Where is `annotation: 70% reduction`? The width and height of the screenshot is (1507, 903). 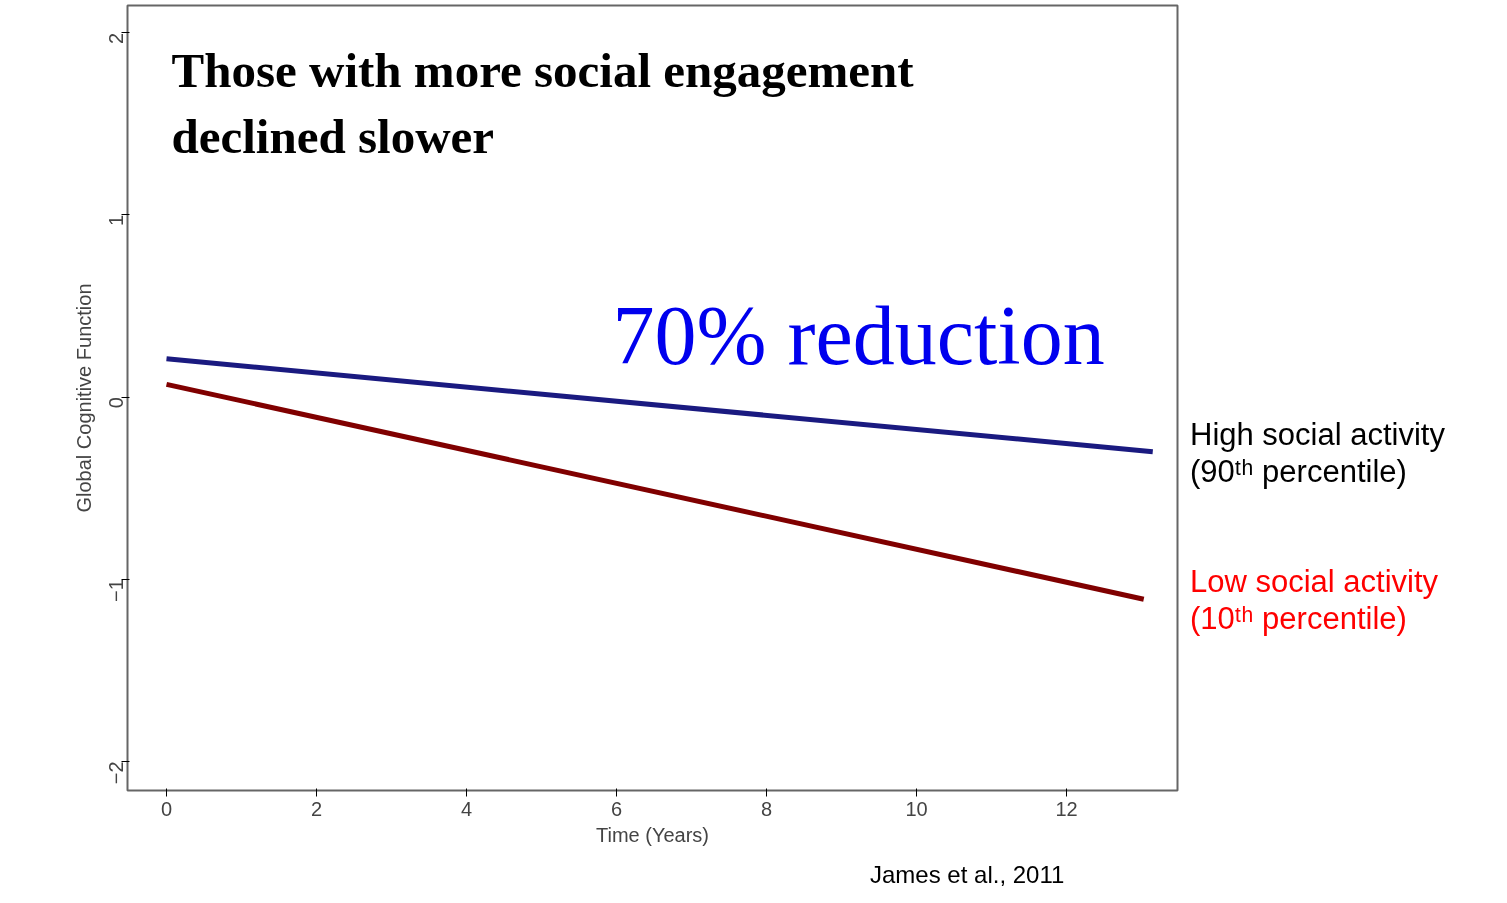
annotation: 70% reduction is located at coordinates (858, 335).